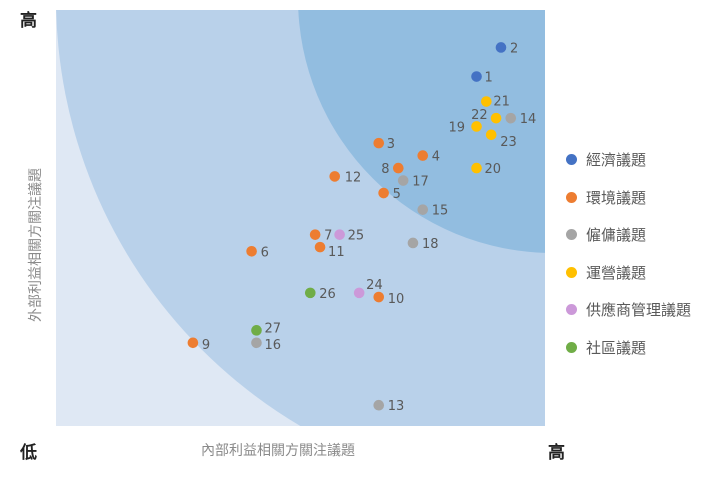  What do you see at coordinates (278, 451) in the screenshot?
I see `x-axis-title: 內部利益相關方關注議題` at bounding box center [278, 451].